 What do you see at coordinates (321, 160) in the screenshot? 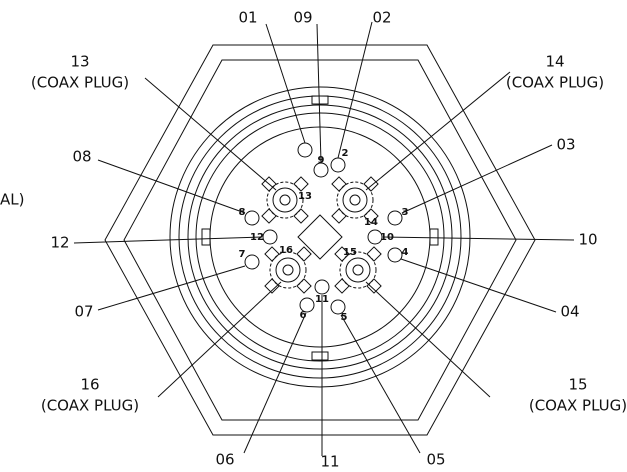
I see `pin-label: 9` at bounding box center [321, 160].